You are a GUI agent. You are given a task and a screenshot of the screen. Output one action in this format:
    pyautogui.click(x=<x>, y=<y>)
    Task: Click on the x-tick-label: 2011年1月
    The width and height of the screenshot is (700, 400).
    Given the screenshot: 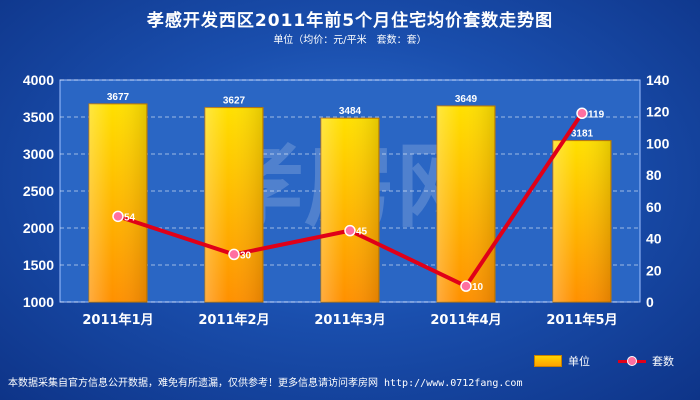 What is the action you would take?
    pyautogui.click(x=117, y=320)
    